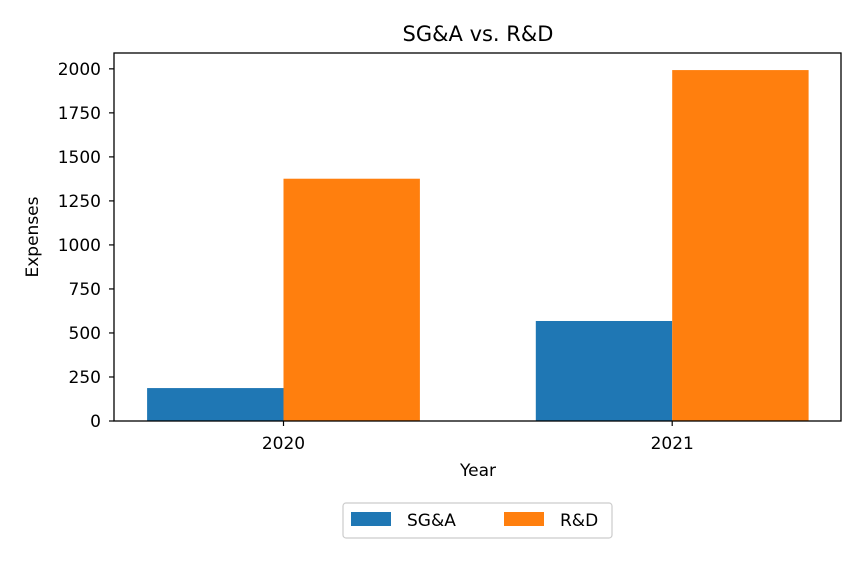 The image size is (864, 580). I want to click on legend-label-sga: SG&A, so click(431, 521).